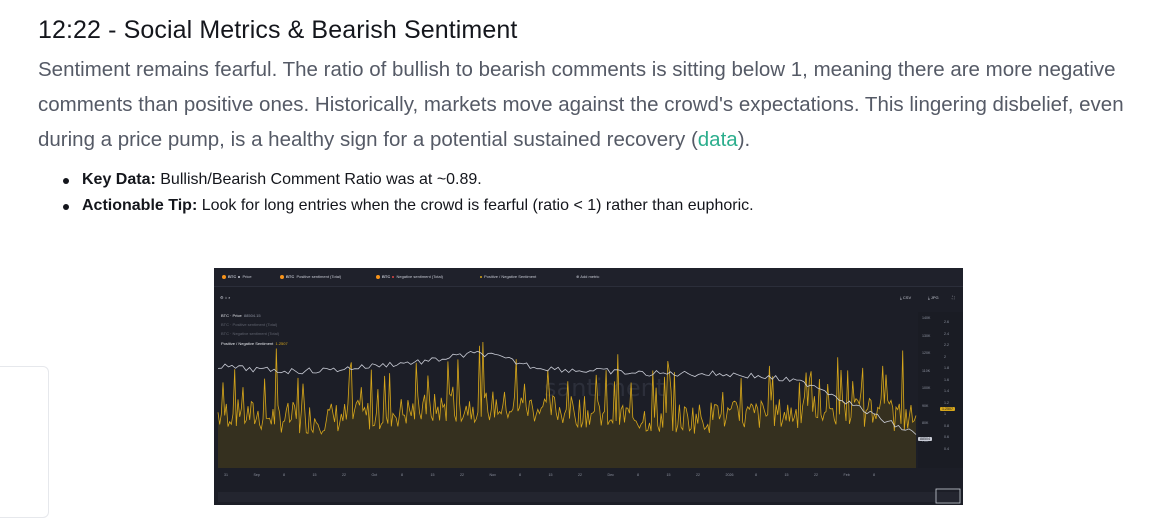 This screenshot has height=518, width=1175. What do you see at coordinates (926, 353) in the screenshot?
I see `price-axis-tick: 120K` at bounding box center [926, 353].